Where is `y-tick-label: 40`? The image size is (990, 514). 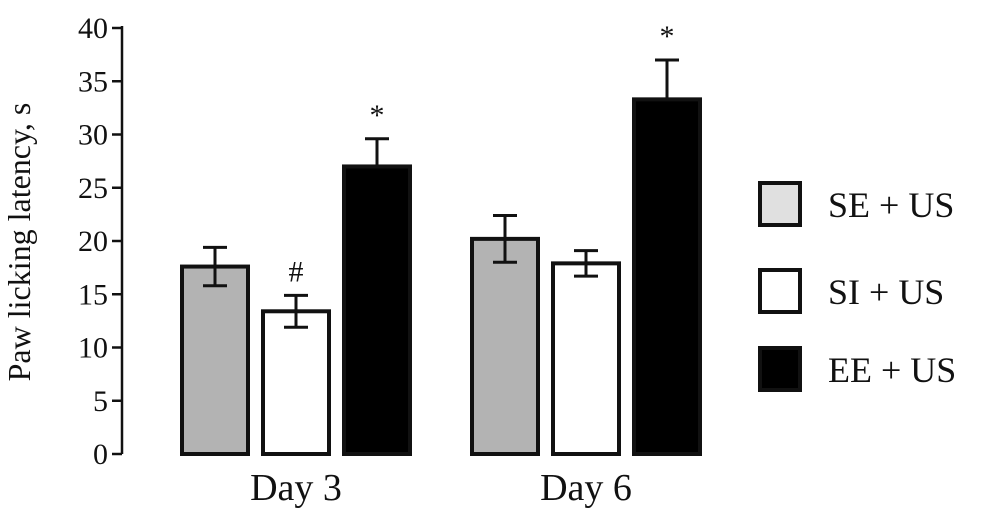
y-tick-label: 40 is located at coordinates (93, 28).